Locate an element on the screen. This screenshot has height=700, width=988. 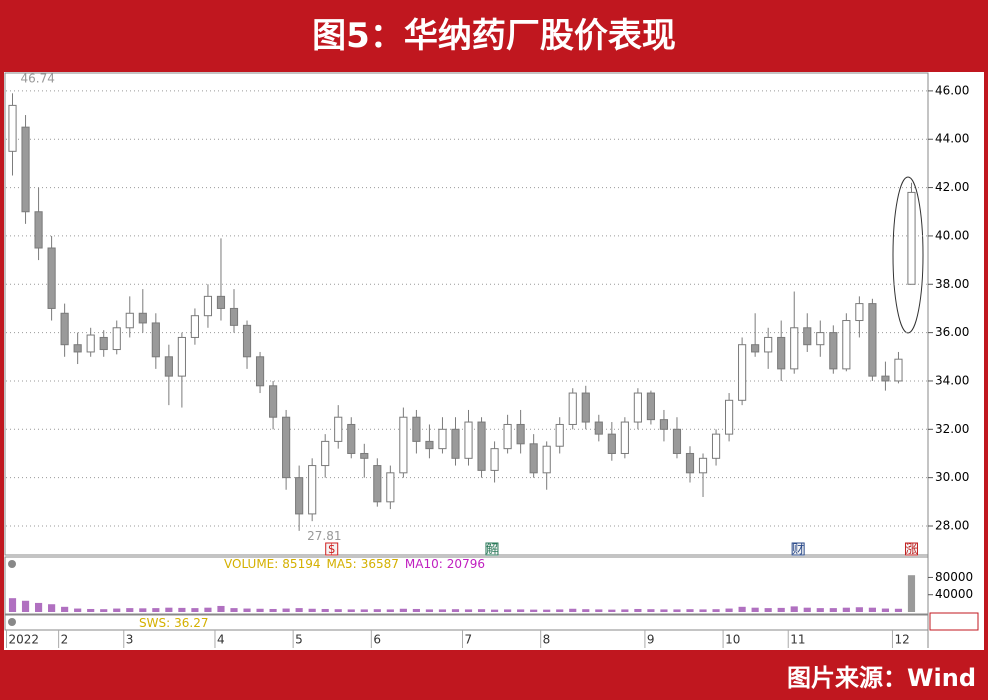
event-label: 财 is located at coordinates (798, 549).